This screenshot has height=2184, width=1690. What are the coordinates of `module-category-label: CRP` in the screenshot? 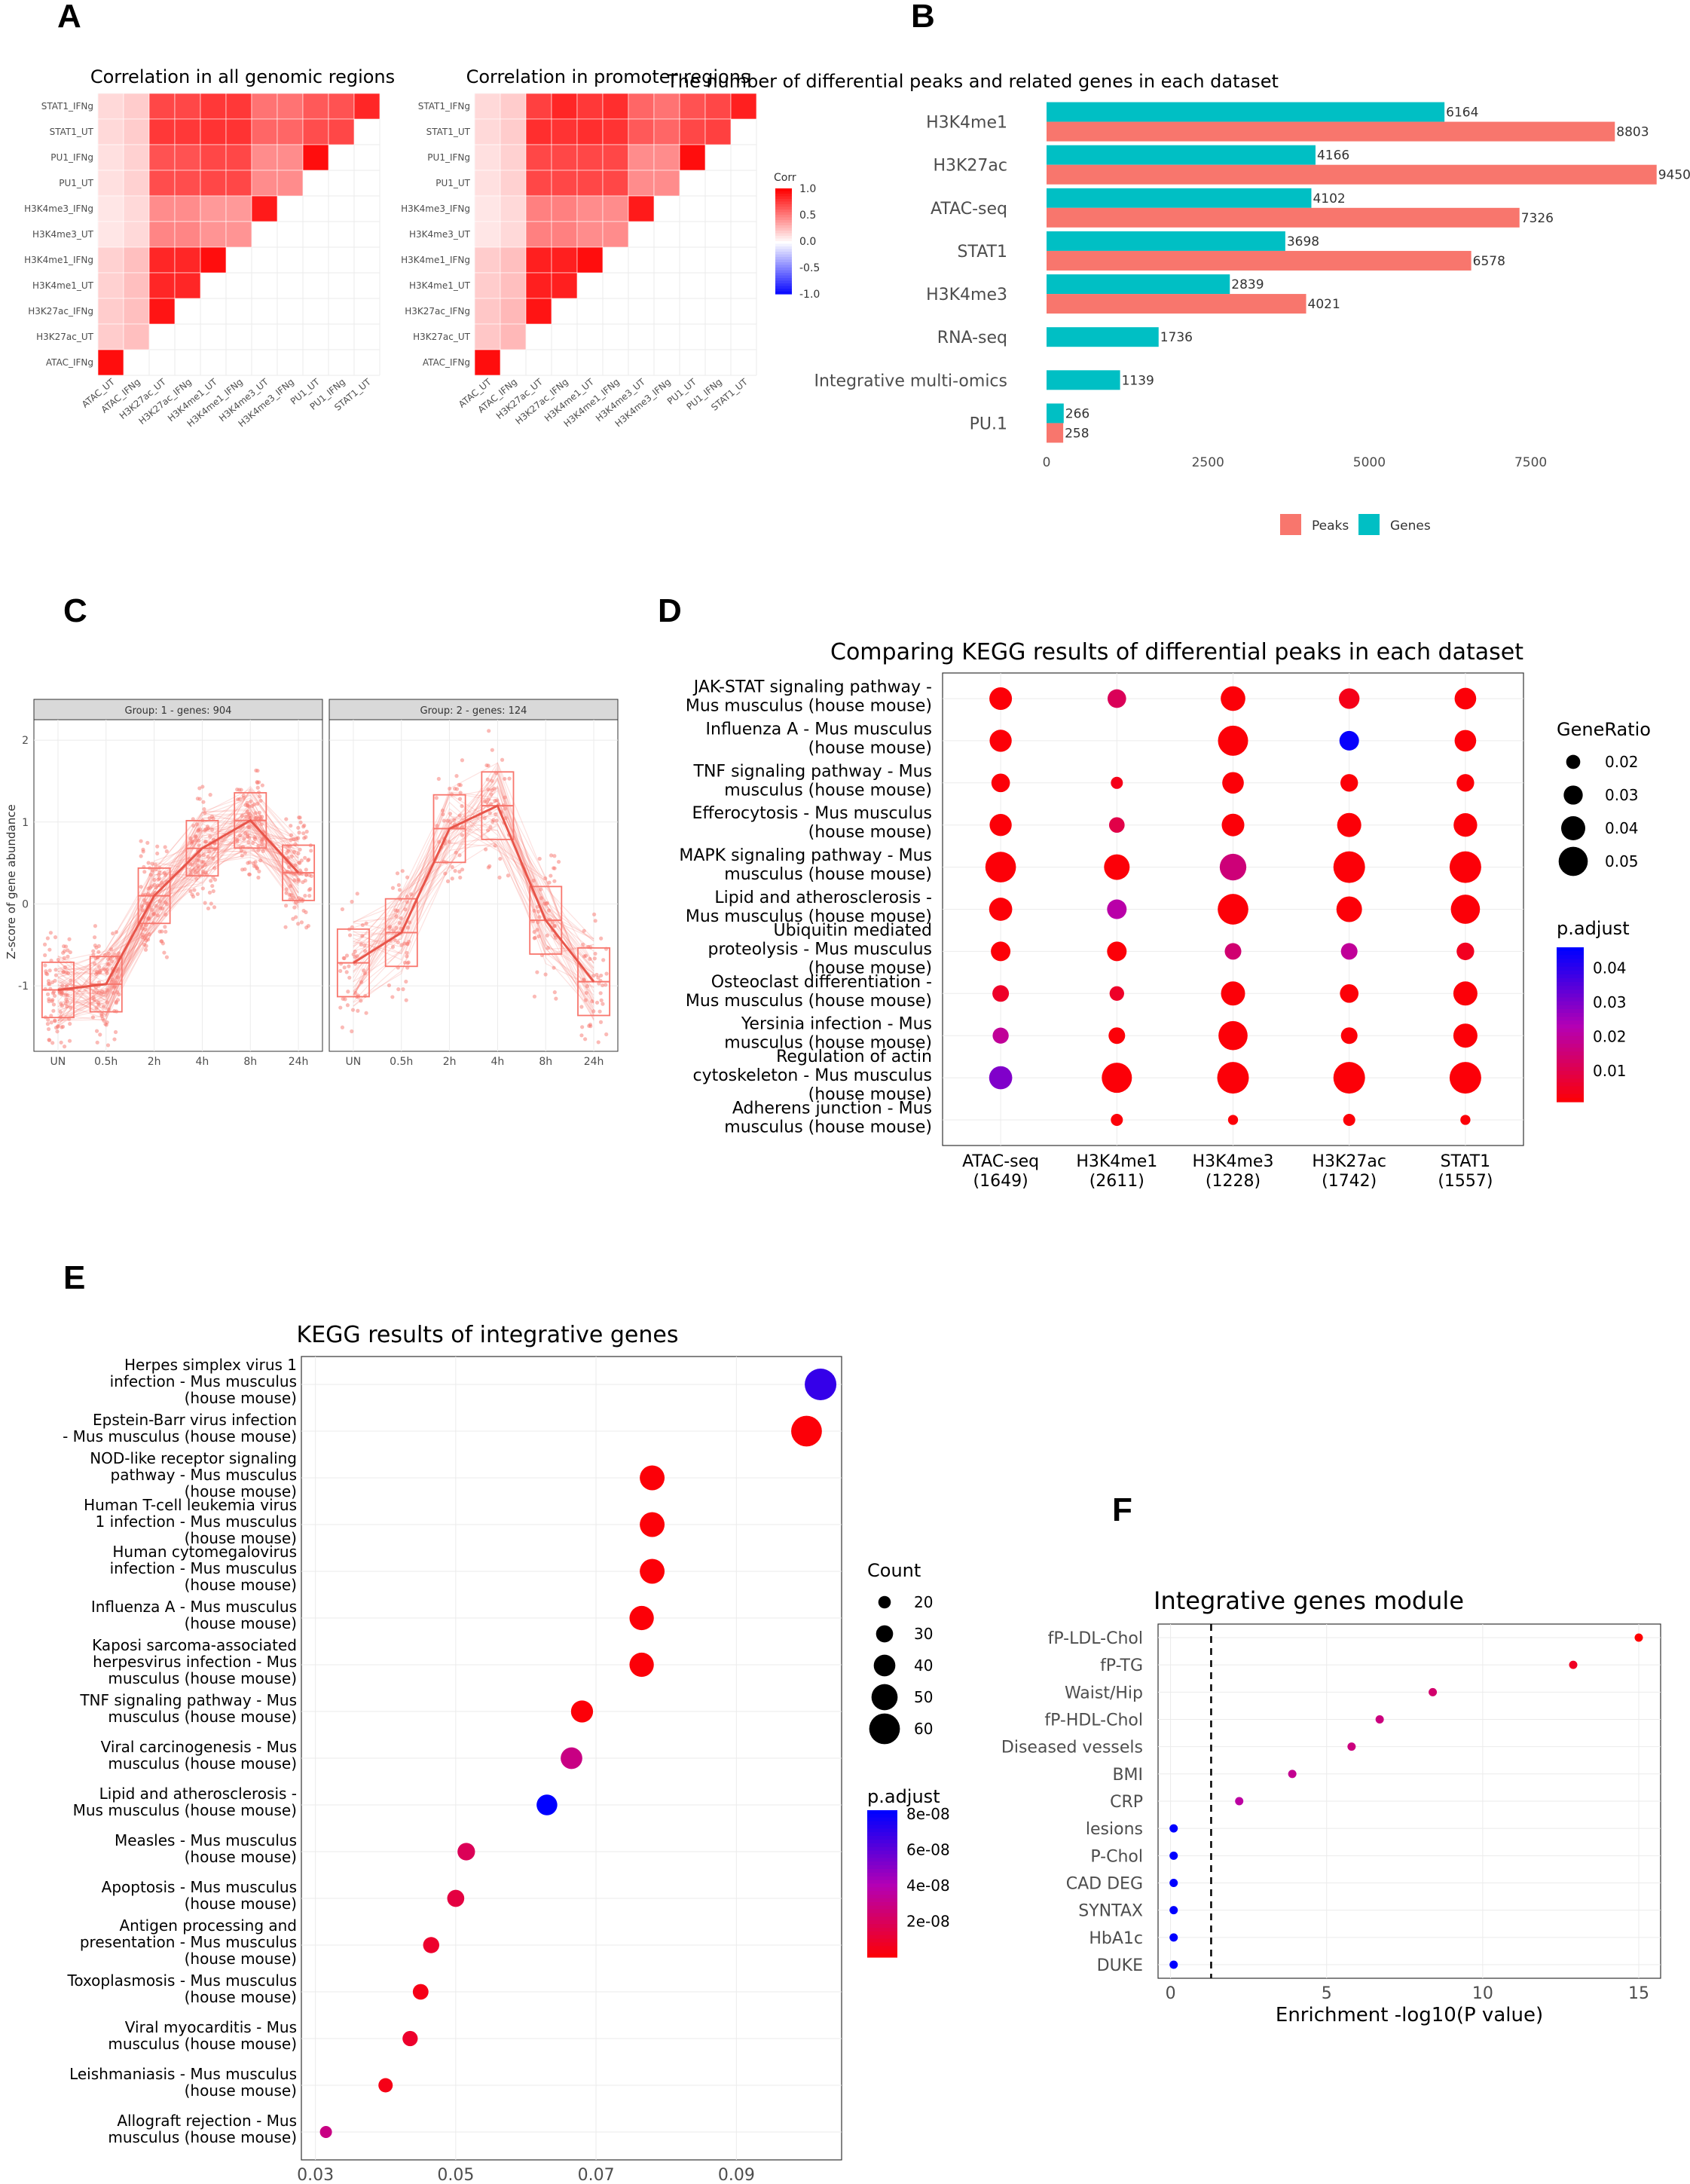 It's located at (1126, 1802).